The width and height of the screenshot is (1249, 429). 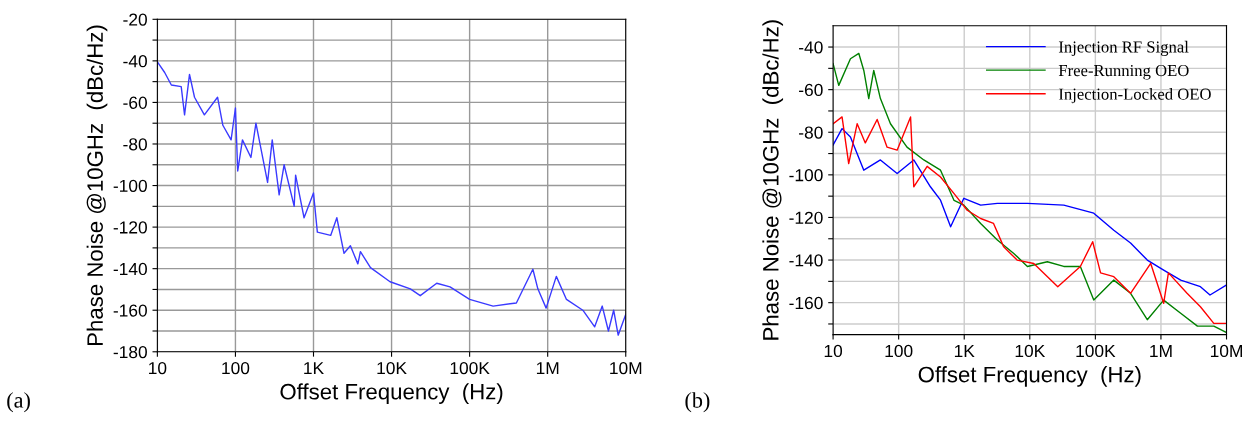 I want to click on legend-label: Injection RF Signal, so click(x=1123, y=48).